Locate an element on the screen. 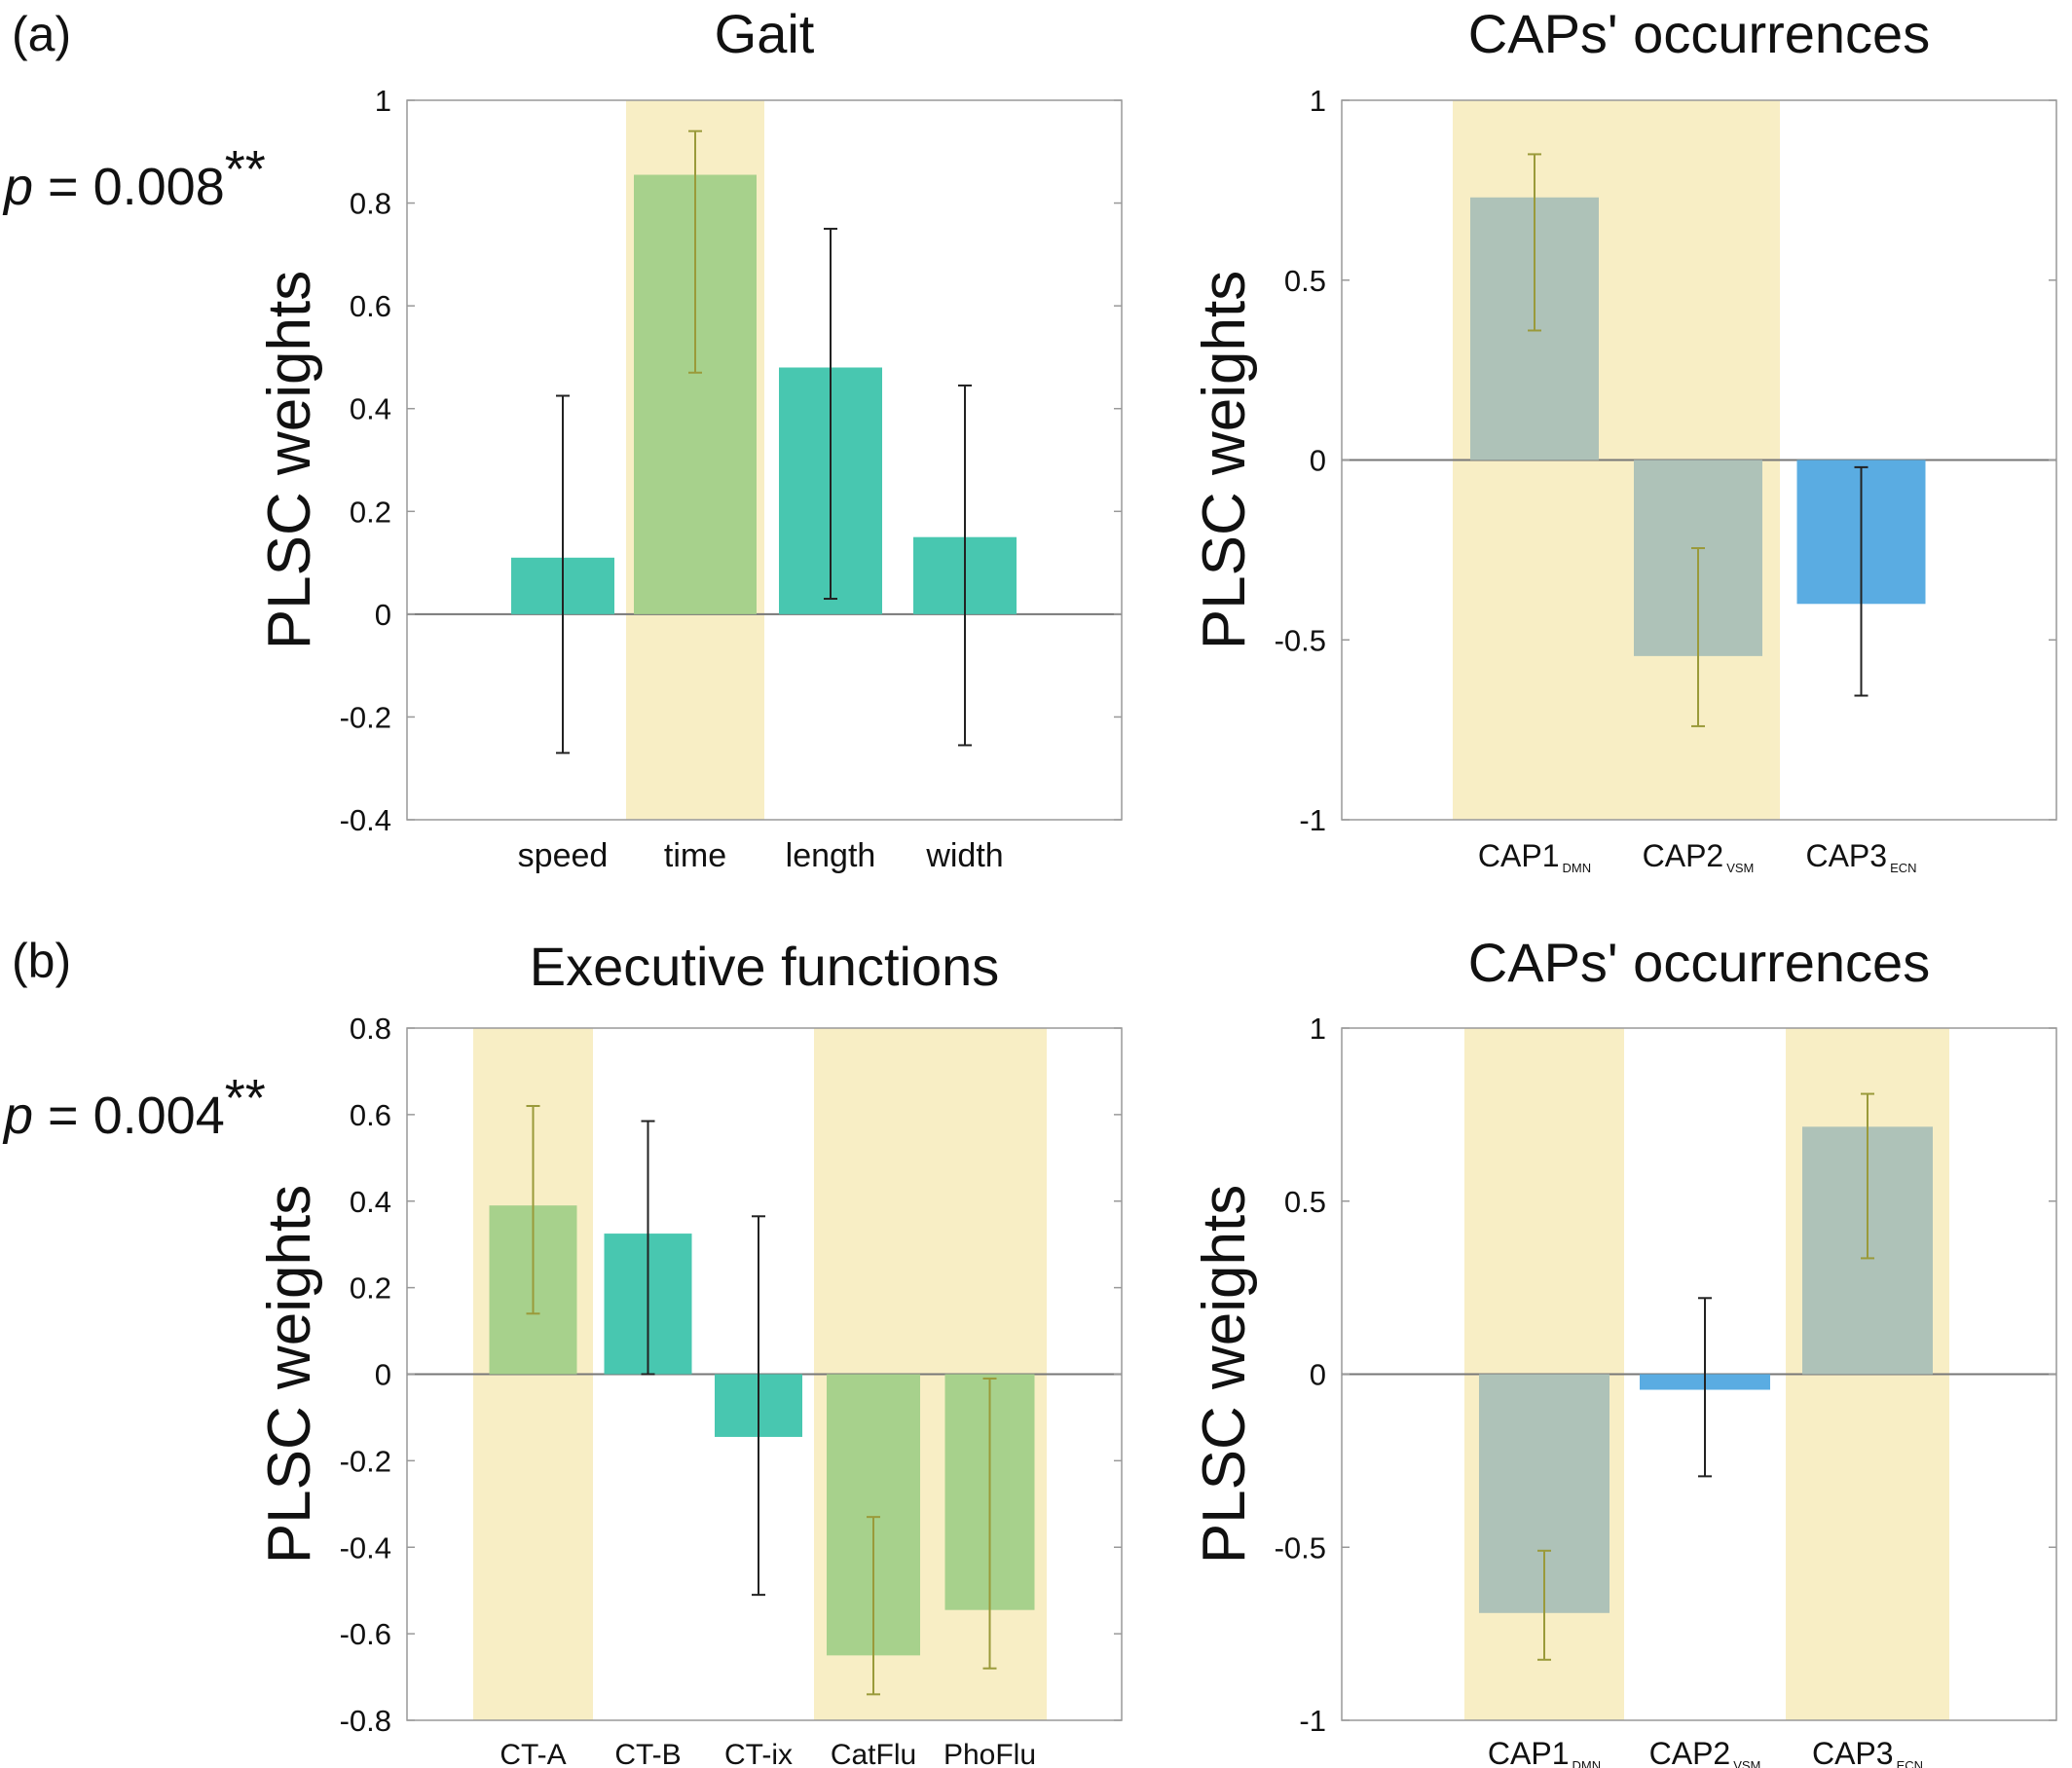  x-tick-label-main: CatFlu is located at coordinates (873, 1753).